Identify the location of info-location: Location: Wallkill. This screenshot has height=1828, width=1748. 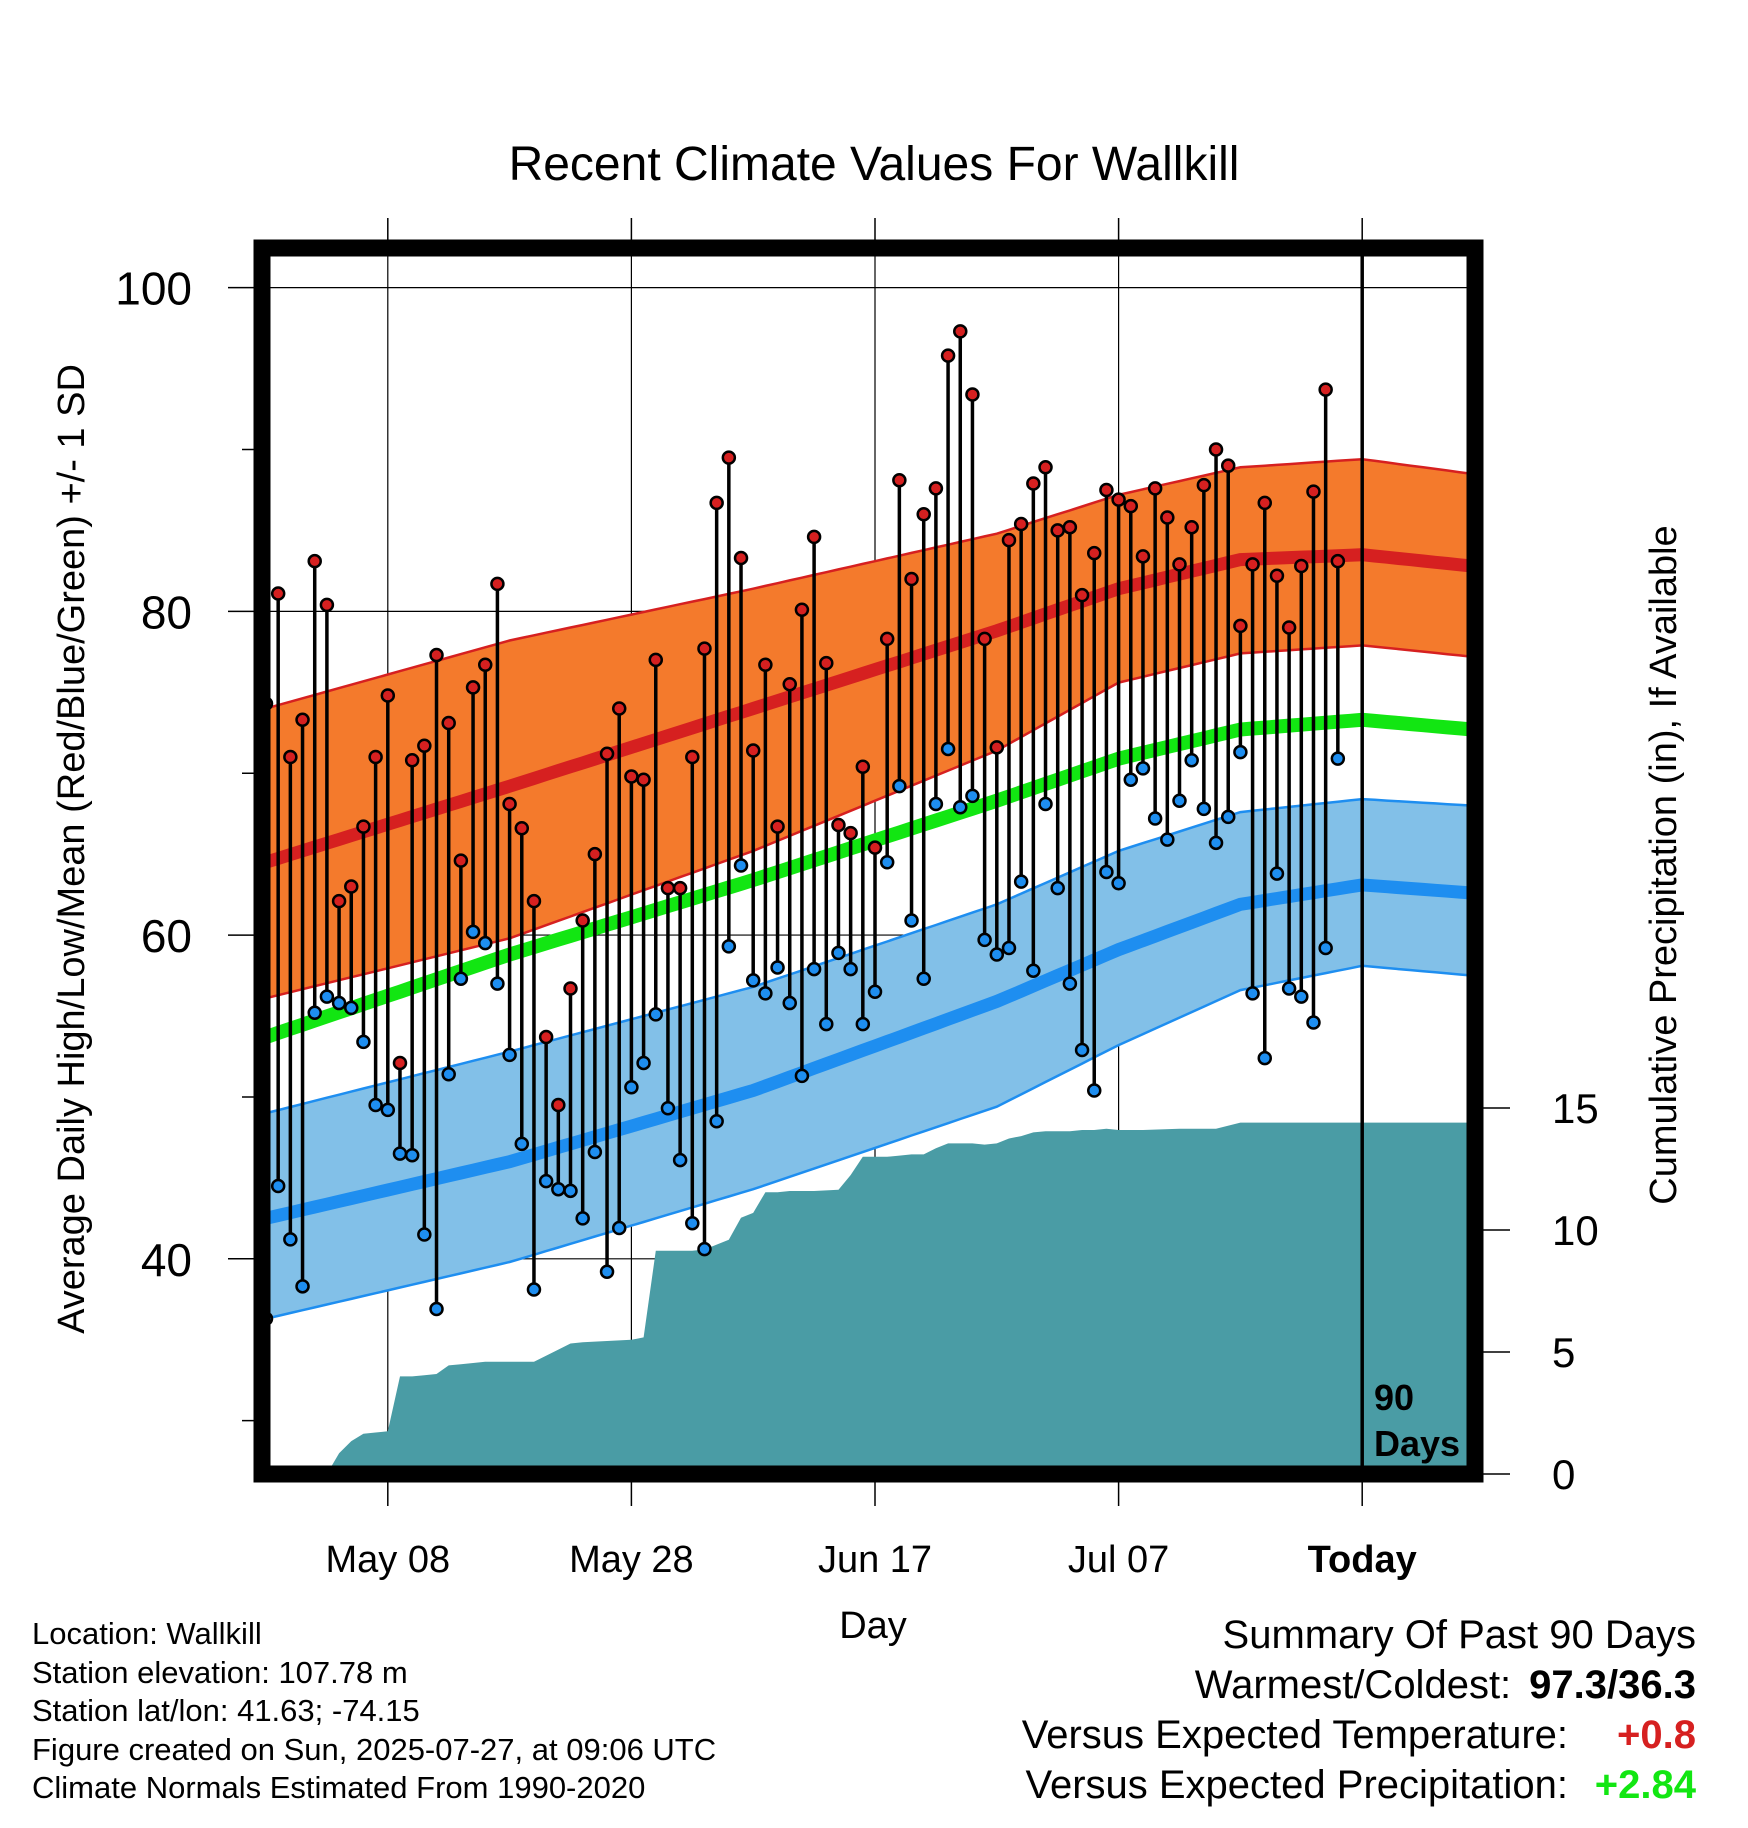
(147, 1633).